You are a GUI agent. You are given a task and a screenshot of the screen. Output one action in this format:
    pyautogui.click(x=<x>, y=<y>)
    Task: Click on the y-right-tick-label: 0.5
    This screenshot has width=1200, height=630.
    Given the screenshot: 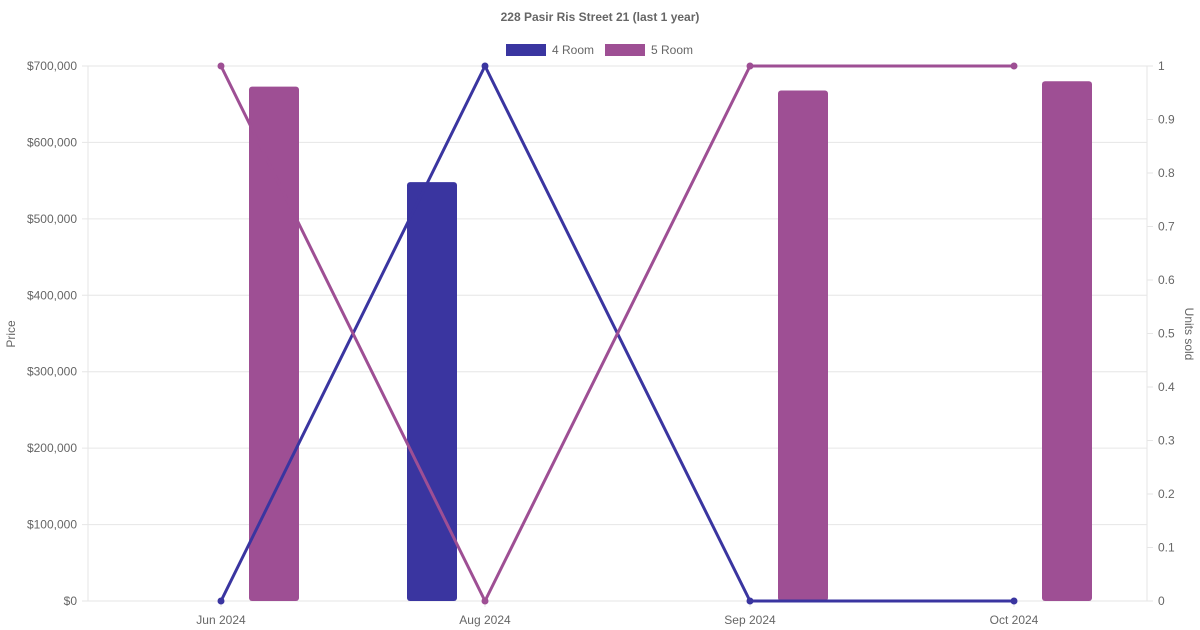 What is the action you would take?
    pyautogui.click(x=1166, y=334)
    